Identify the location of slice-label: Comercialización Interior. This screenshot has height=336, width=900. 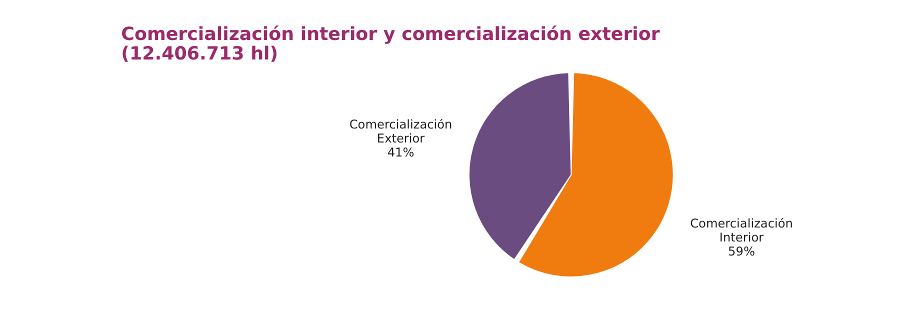
(741, 230).